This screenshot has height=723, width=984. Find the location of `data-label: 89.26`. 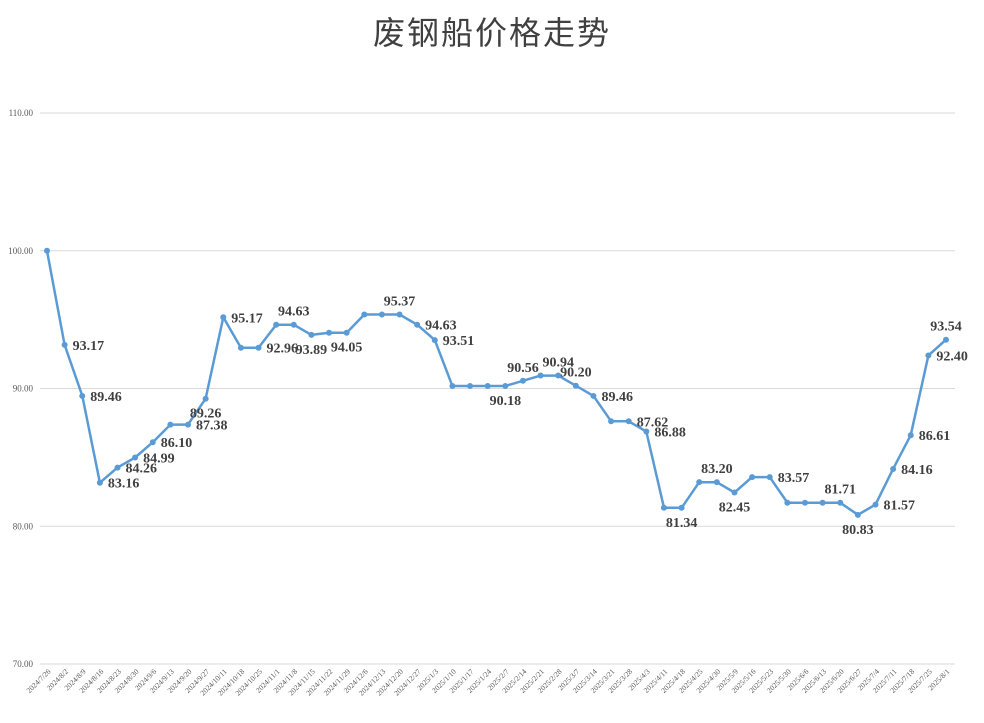

data-label: 89.26 is located at coordinates (206, 414).